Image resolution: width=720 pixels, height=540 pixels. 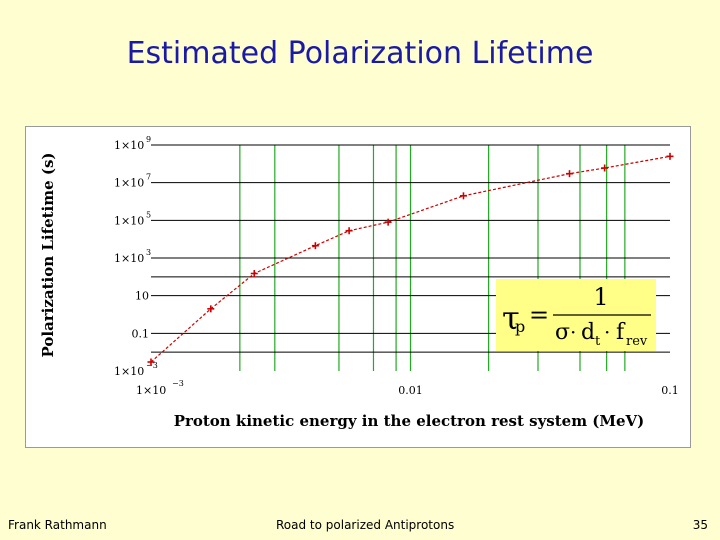 I want to click on y-tick-exponent-4: 5, so click(x=148, y=214).